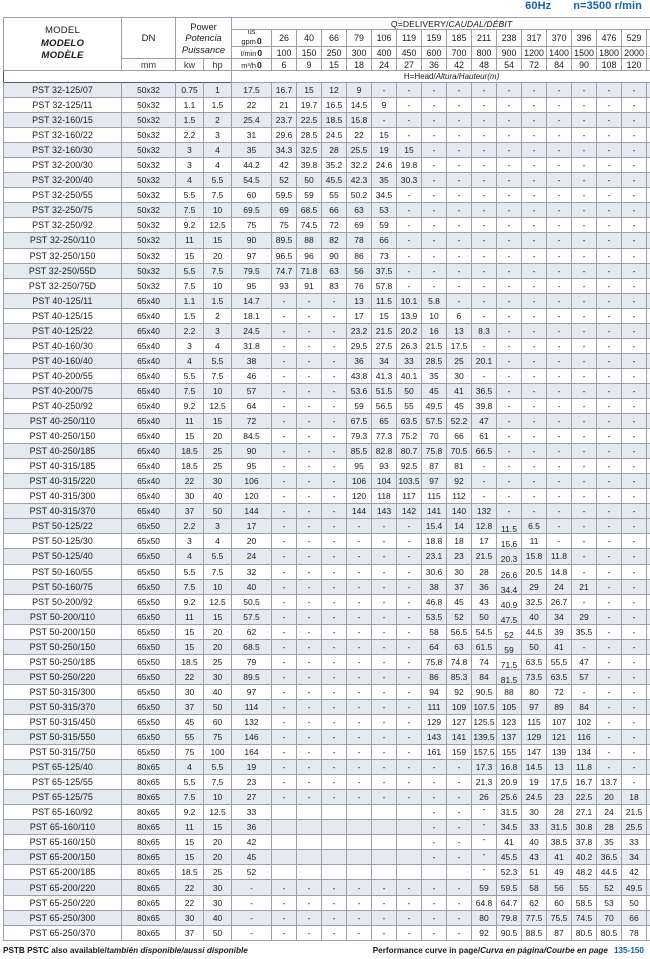 This screenshot has height=959, width=650. What do you see at coordinates (62, 406) in the screenshot?
I see `model-cell: PST 40-250/92` at bounding box center [62, 406].